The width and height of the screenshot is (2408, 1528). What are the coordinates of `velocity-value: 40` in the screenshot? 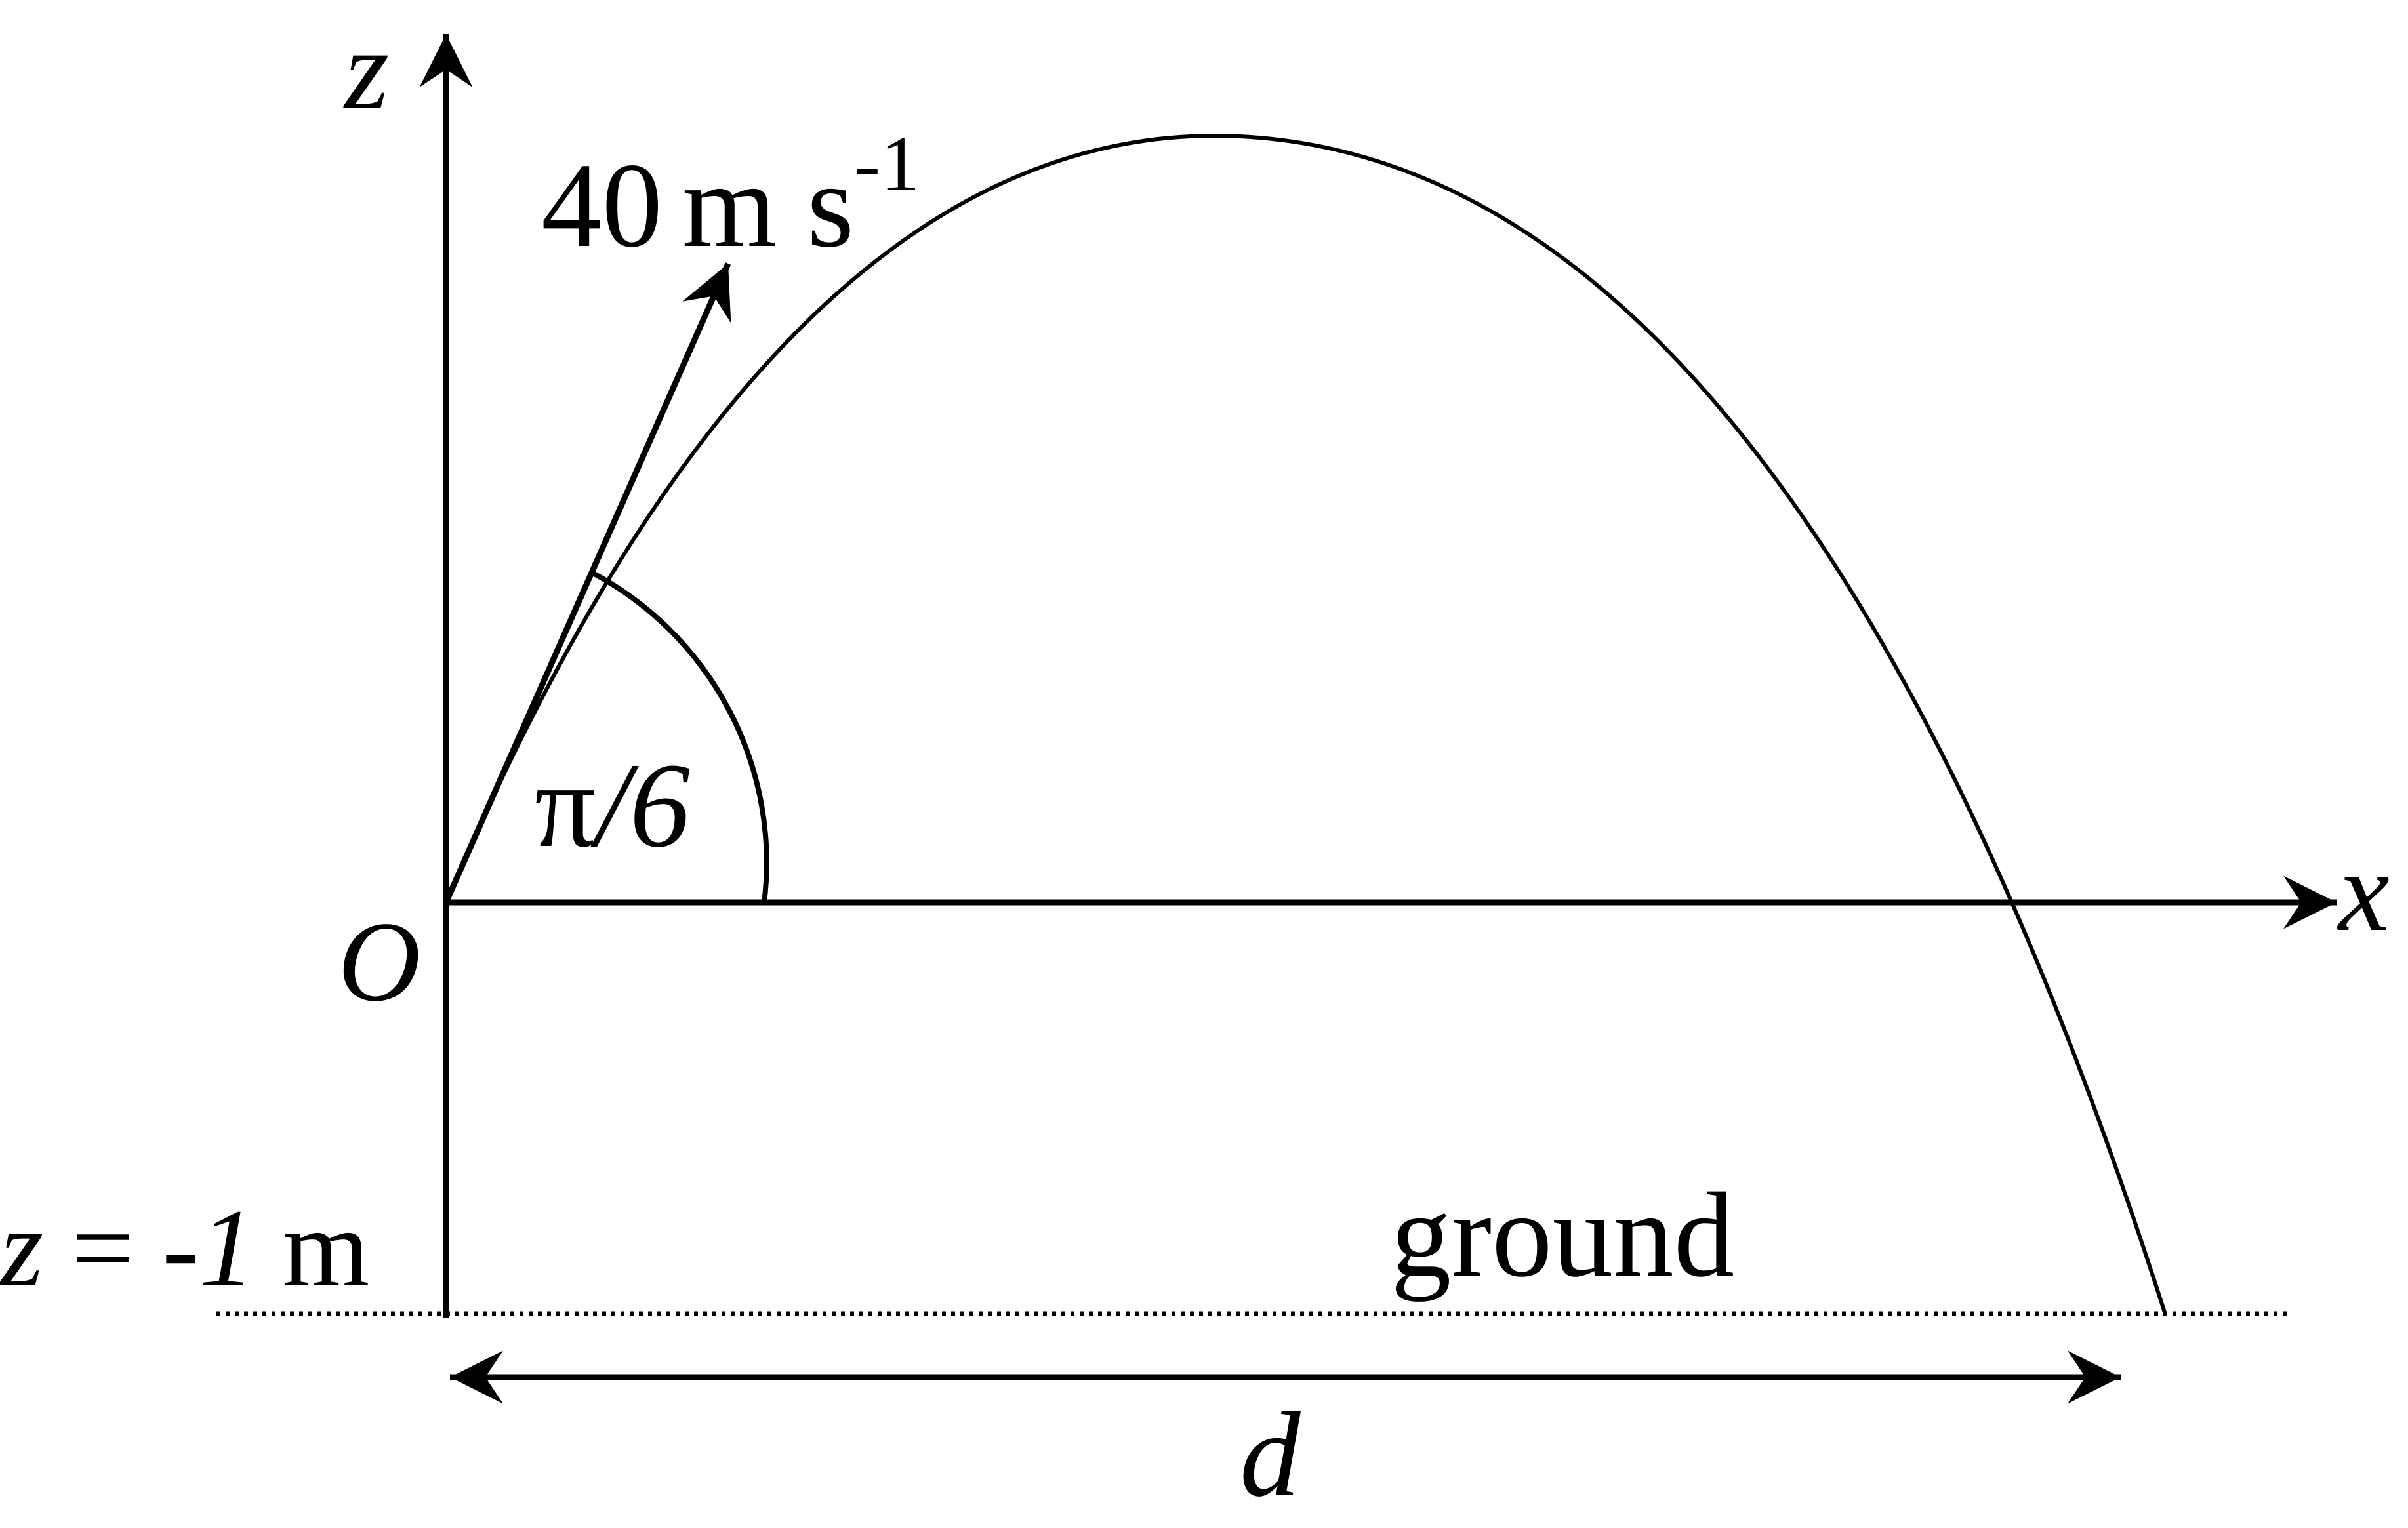 It's located at (602, 205).